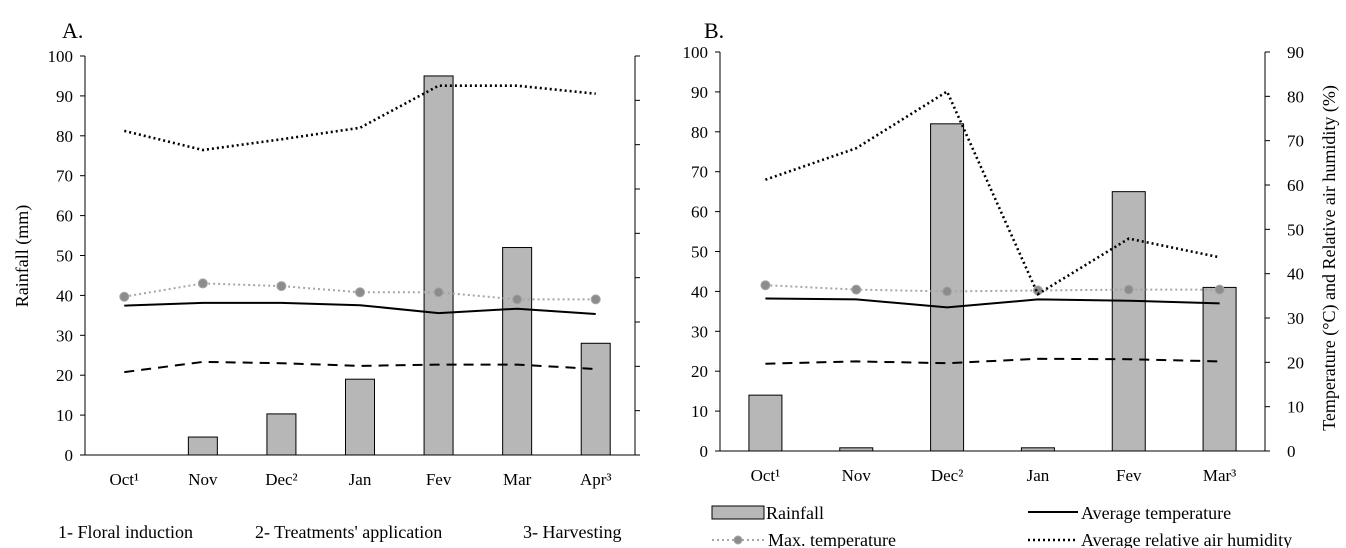 This screenshot has width=1346, height=548. I want to click on legend-label-max-temp: Max. temperature, so click(832, 539).